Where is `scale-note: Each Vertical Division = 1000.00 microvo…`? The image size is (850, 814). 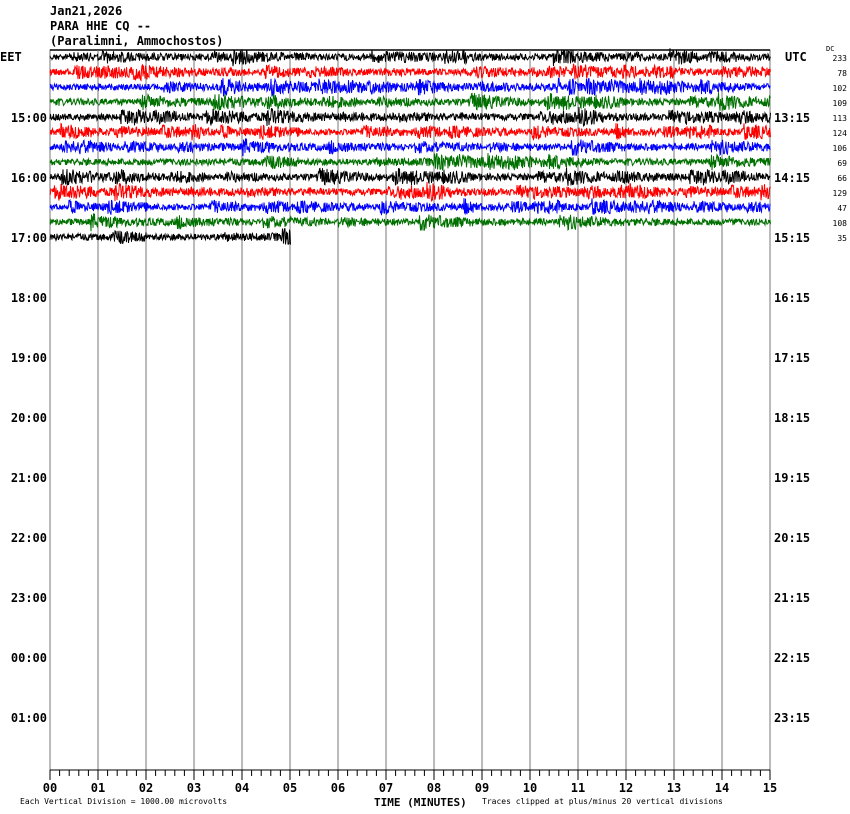 scale-note: Each Vertical Division = 1000.00 microvo… is located at coordinates (124, 801).